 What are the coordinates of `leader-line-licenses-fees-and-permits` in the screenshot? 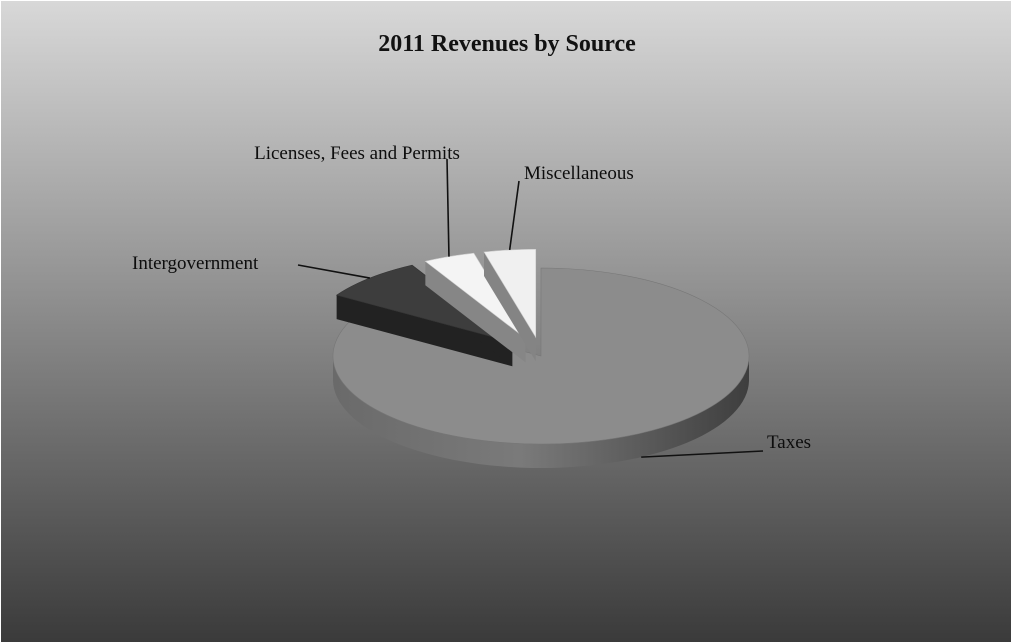 It's located at (448, 207).